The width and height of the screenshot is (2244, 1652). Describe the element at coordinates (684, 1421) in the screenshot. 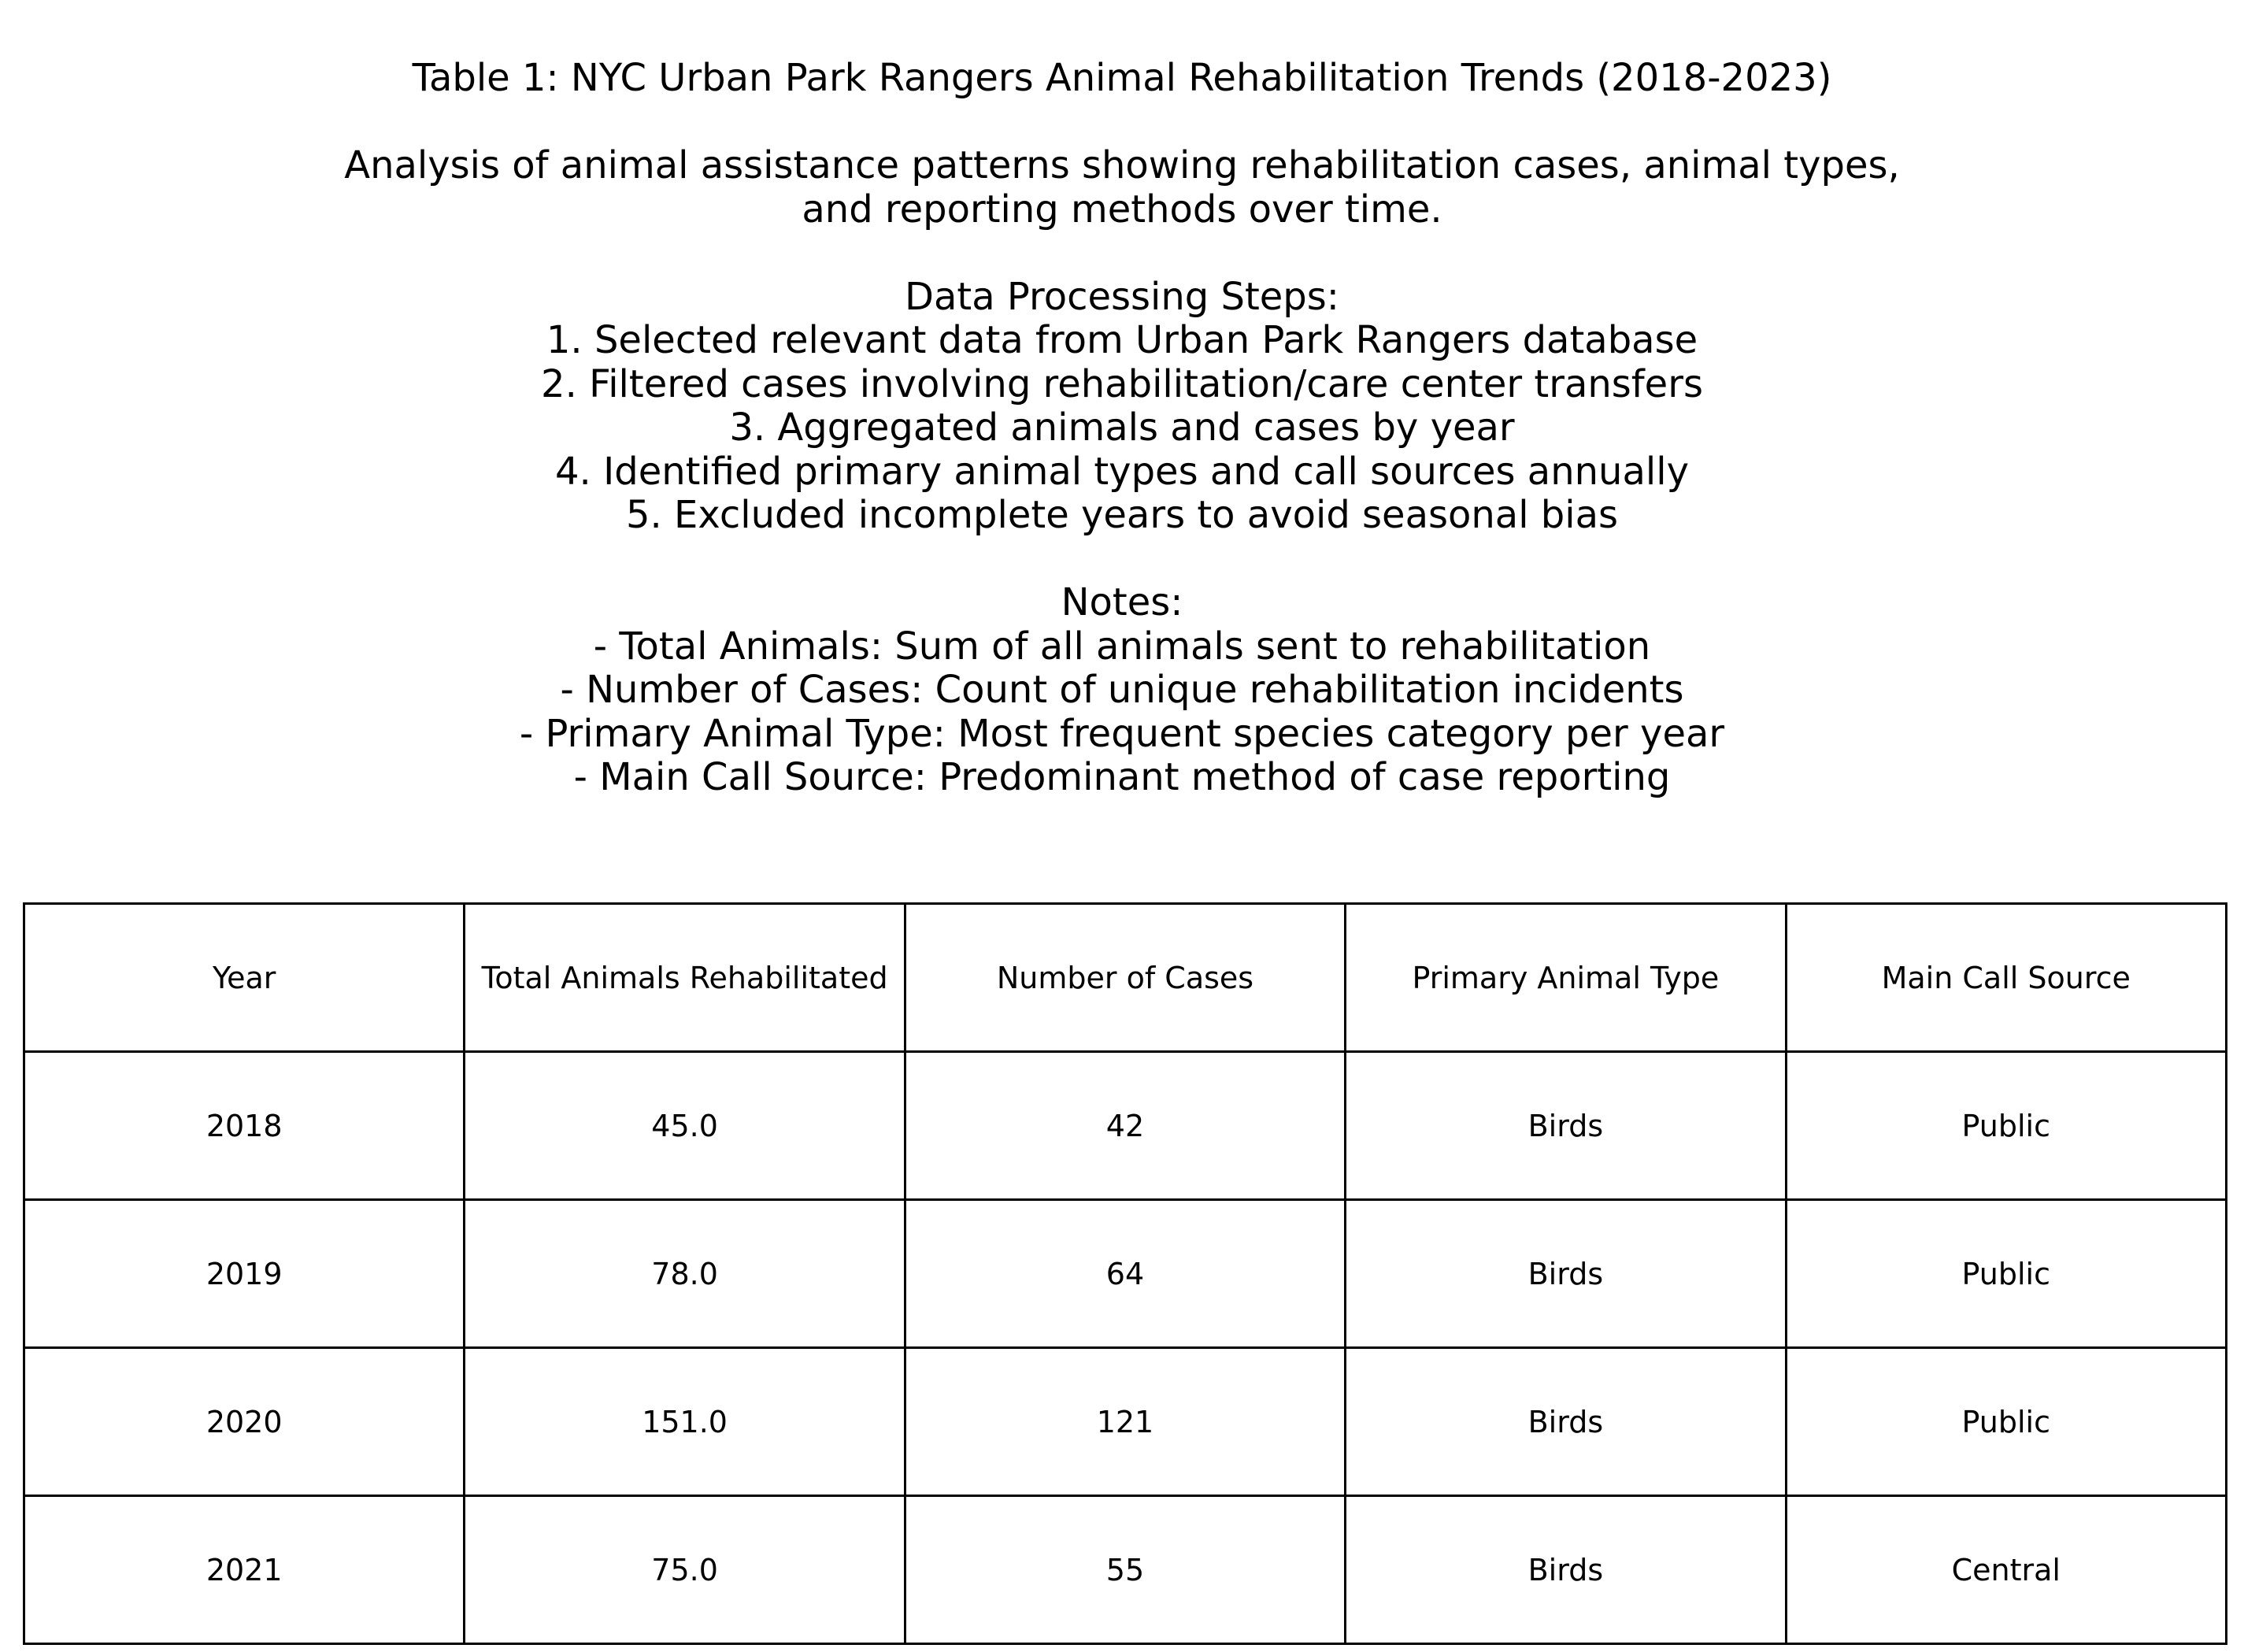

I see `table-cell: 151.0` at that location.